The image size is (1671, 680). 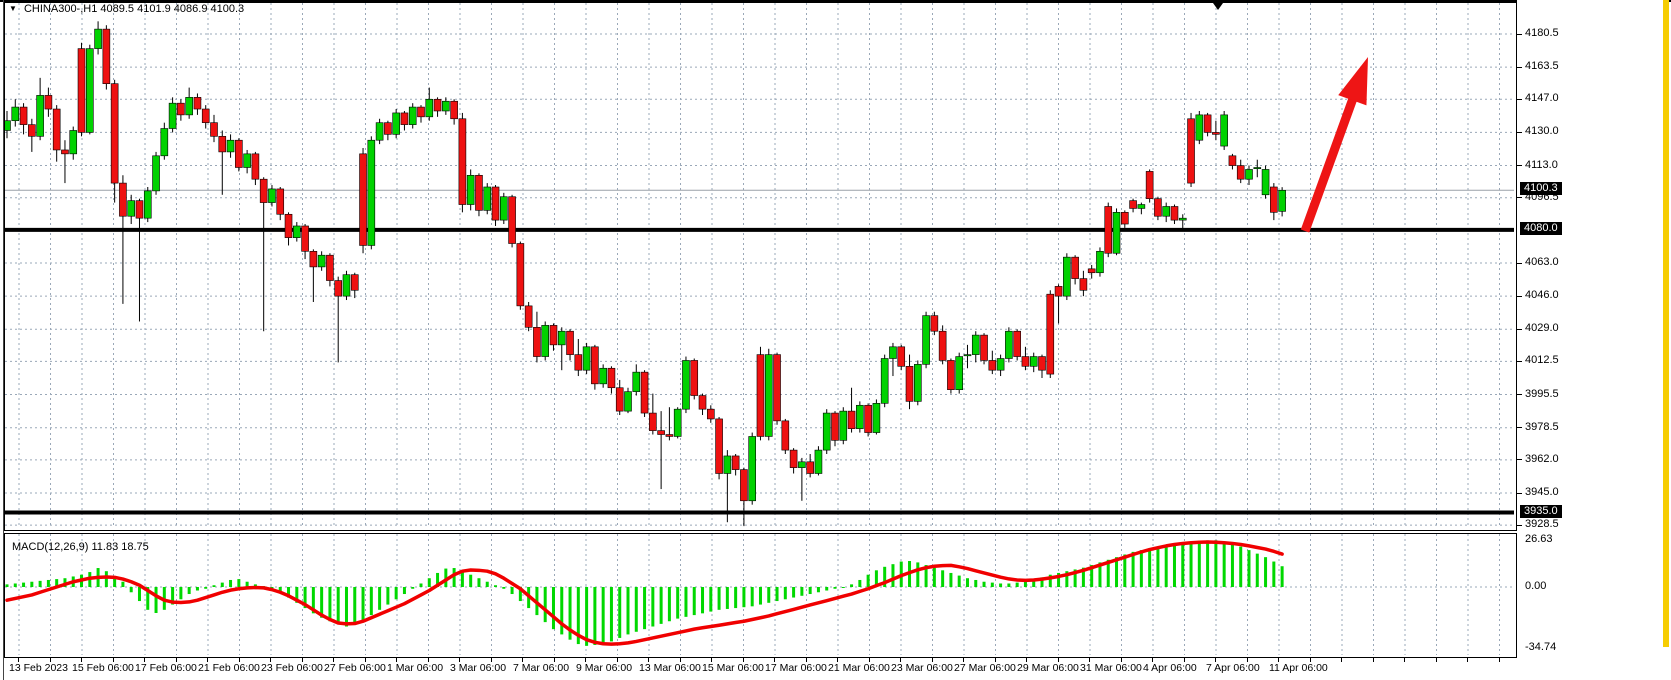 What do you see at coordinates (1542, 426) in the screenshot?
I see `price-axis-label: 3978.5` at bounding box center [1542, 426].